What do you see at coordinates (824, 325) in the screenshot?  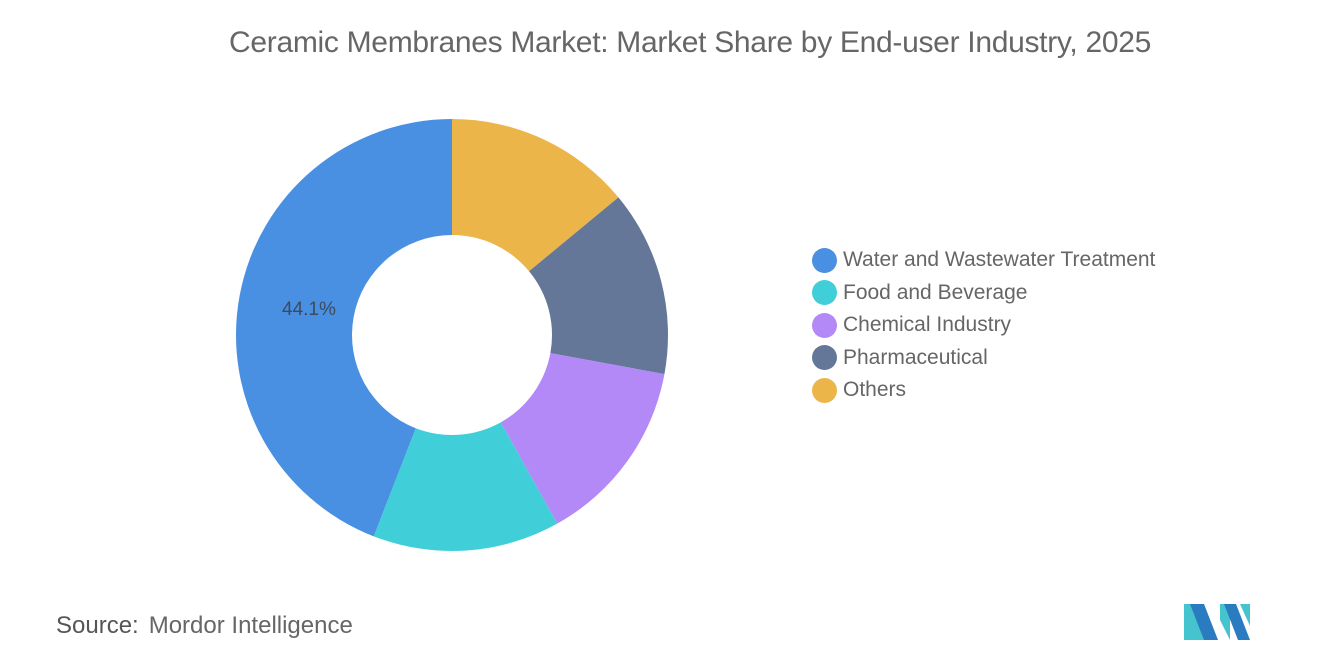 I see `legend-swatch-chemical-icon` at bounding box center [824, 325].